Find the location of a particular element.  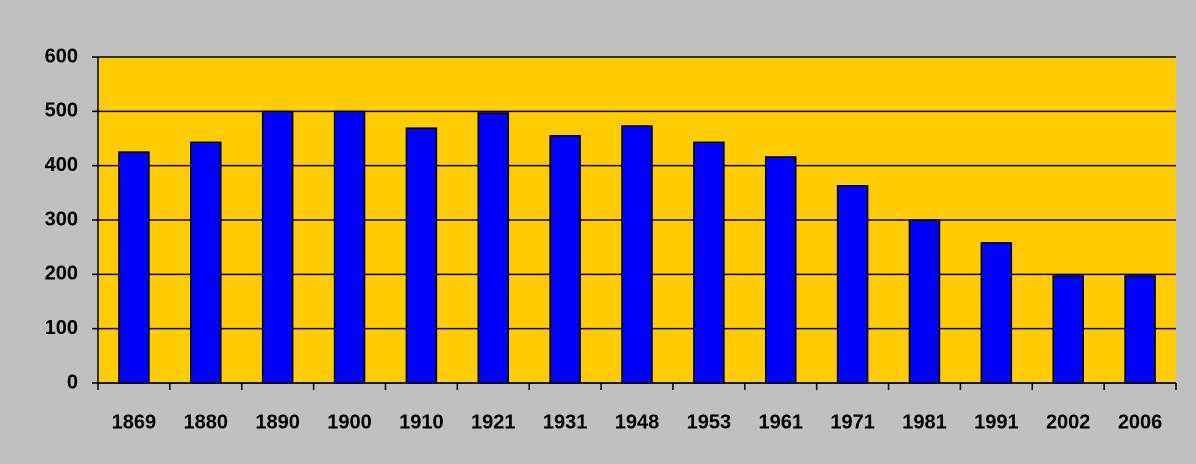

x-tick-label: 1910 is located at coordinates (421, 422).